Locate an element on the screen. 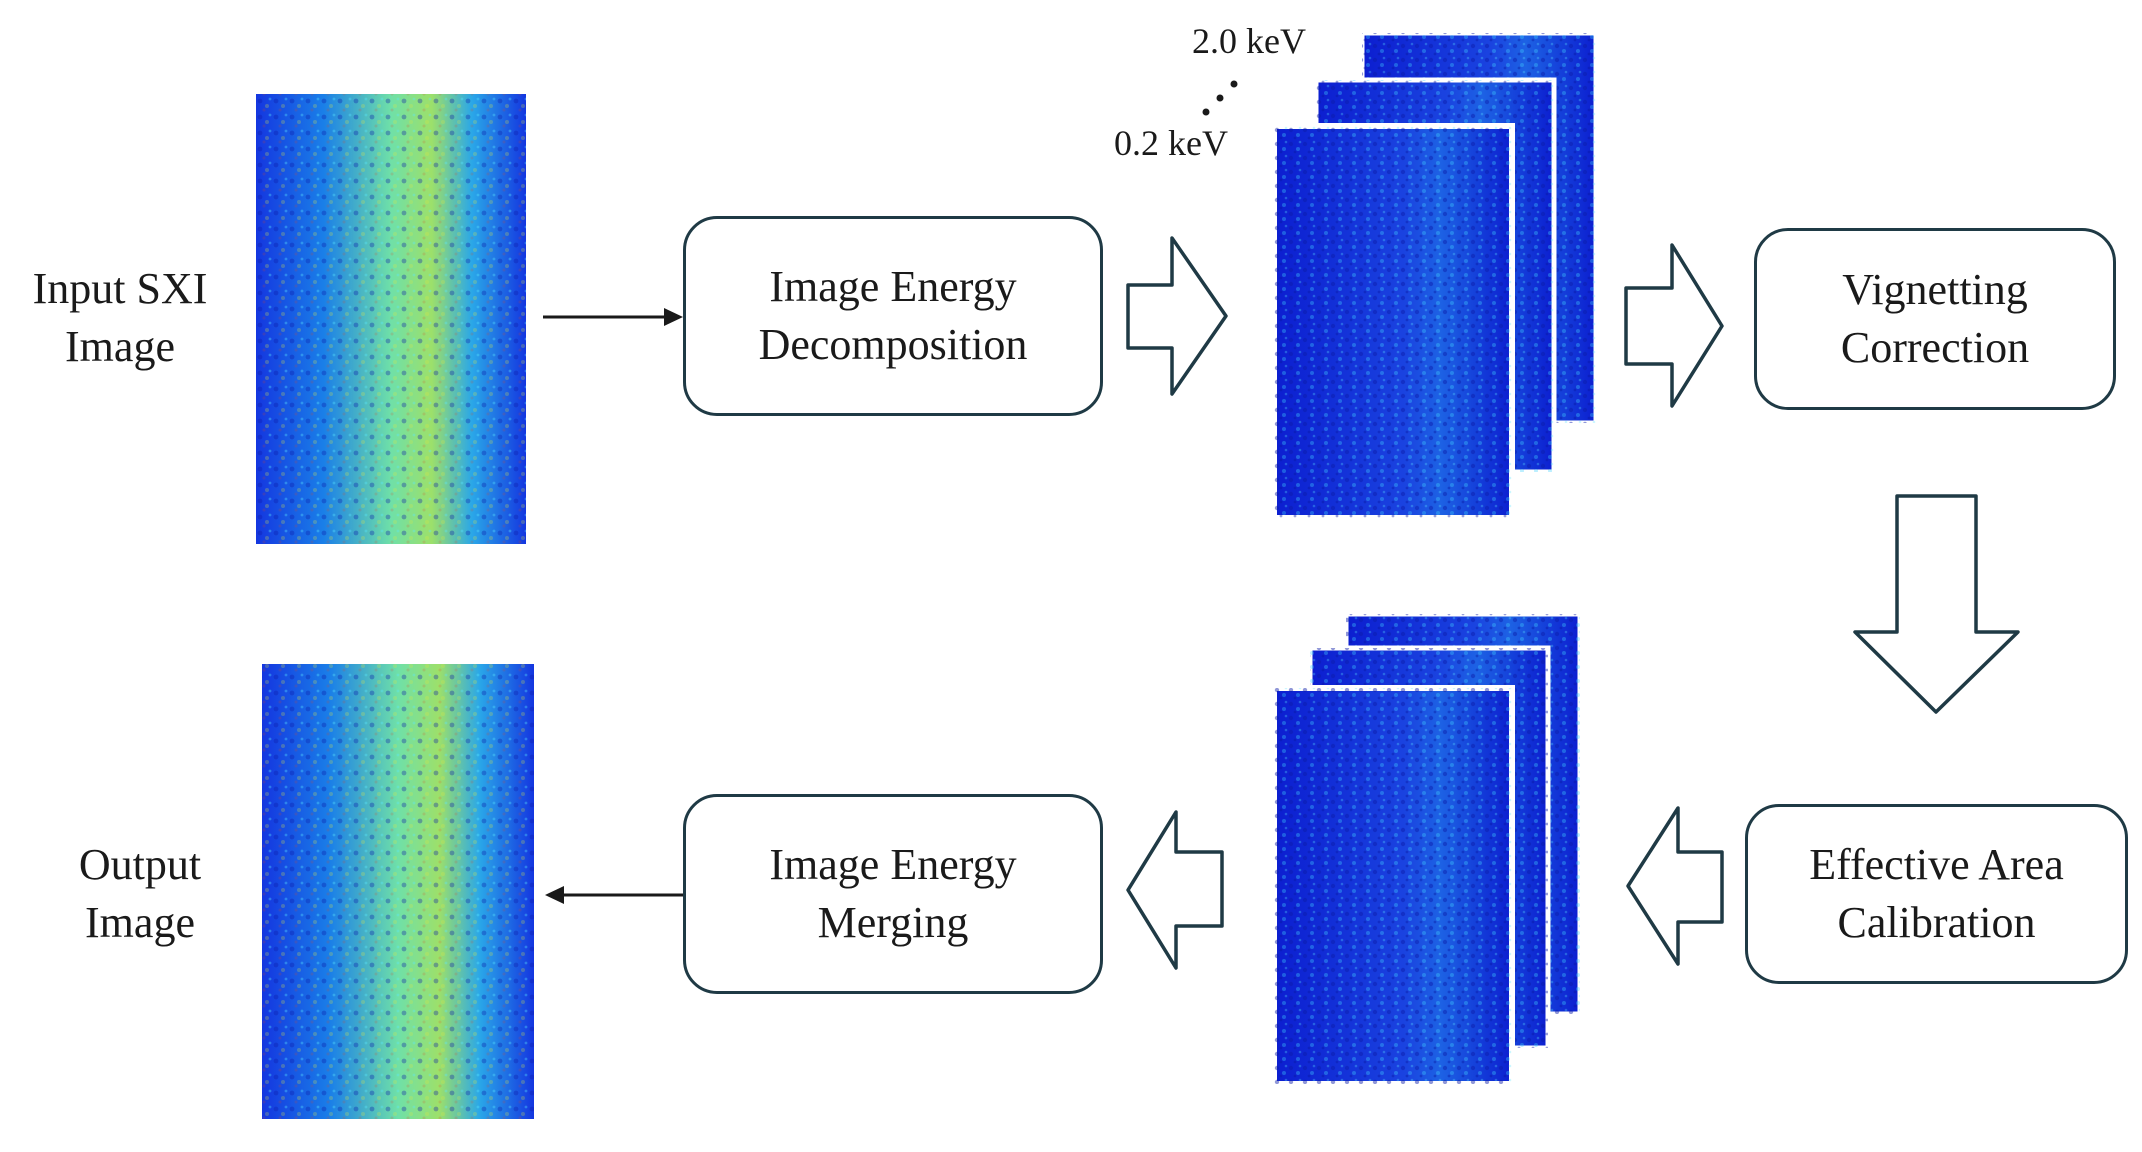 The image size is (2142, 1152). arrow-input-to-decomposition is located at coordinates (613, 317).